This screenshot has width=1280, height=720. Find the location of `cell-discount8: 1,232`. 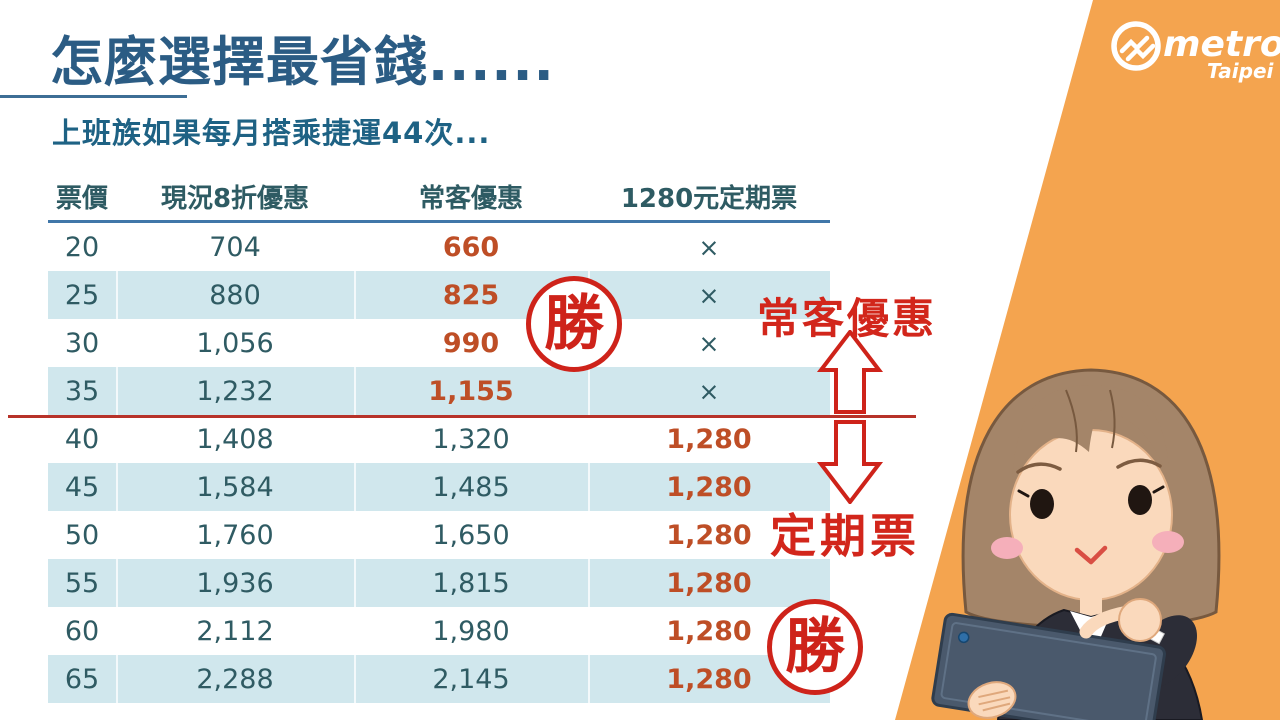

cell-discount8: 1,232 is located at coordinates (235, 391).